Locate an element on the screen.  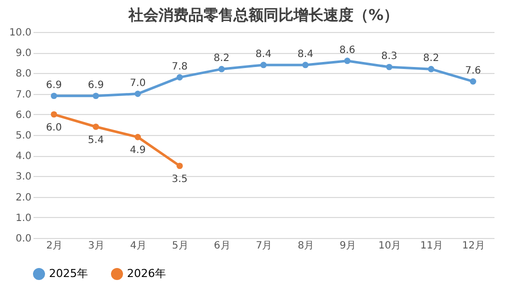
y-tick-label: 2.0 is located at coordinates (24, 198).